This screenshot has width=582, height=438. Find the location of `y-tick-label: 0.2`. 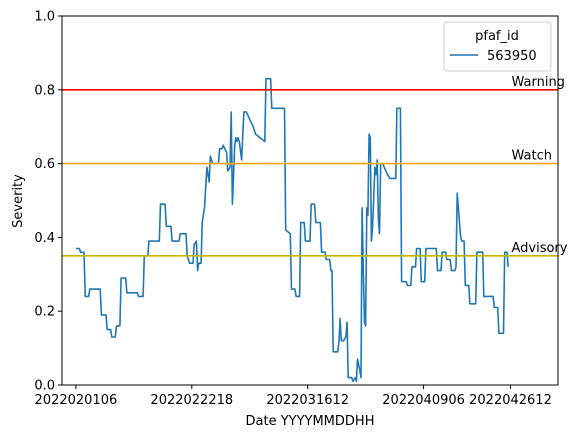

y-tick-label: 0.2 is located at coordinates (44, 312).